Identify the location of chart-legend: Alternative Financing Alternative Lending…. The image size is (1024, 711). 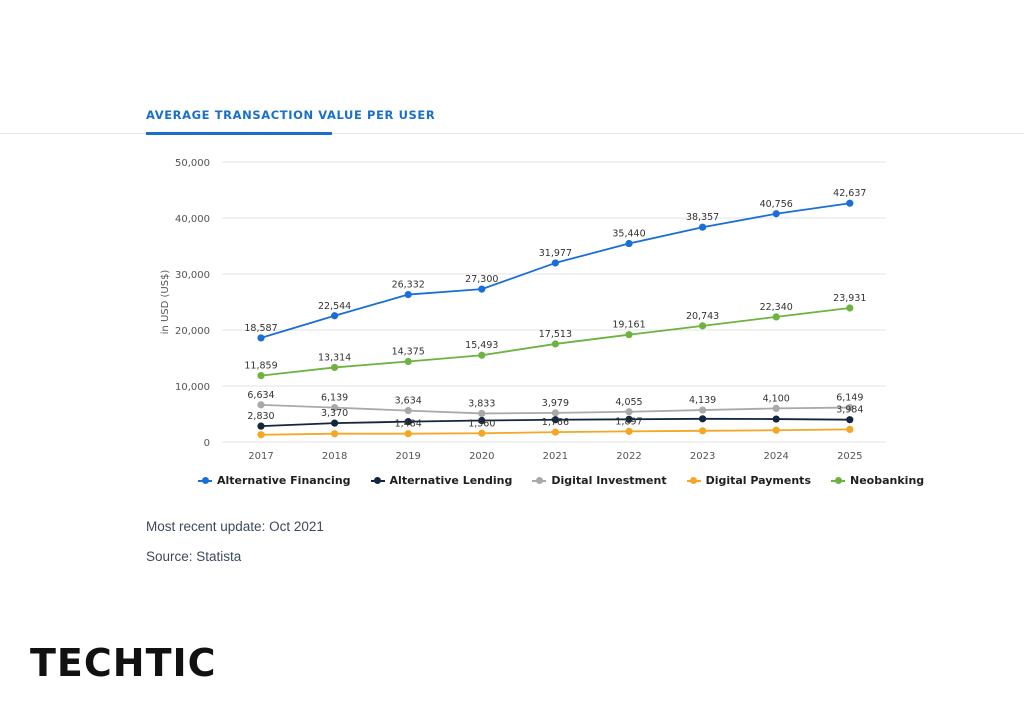
(571, 480).